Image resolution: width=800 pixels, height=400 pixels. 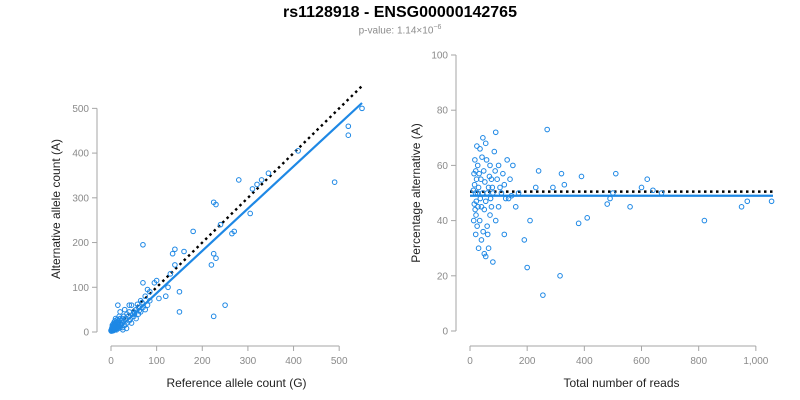 I want to click on x-tick-label: 0, so click(x=470, y=361).